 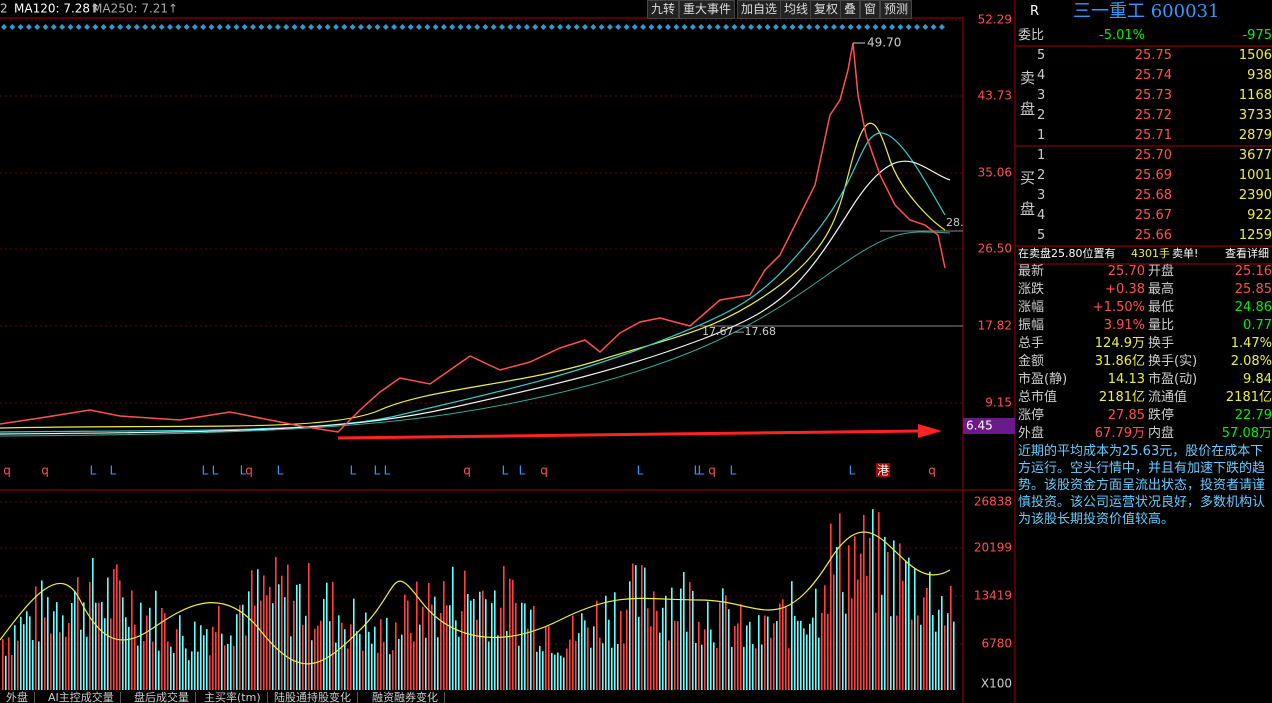 I want to click on tab: AI主控成交量, so click(x=81, y=697).